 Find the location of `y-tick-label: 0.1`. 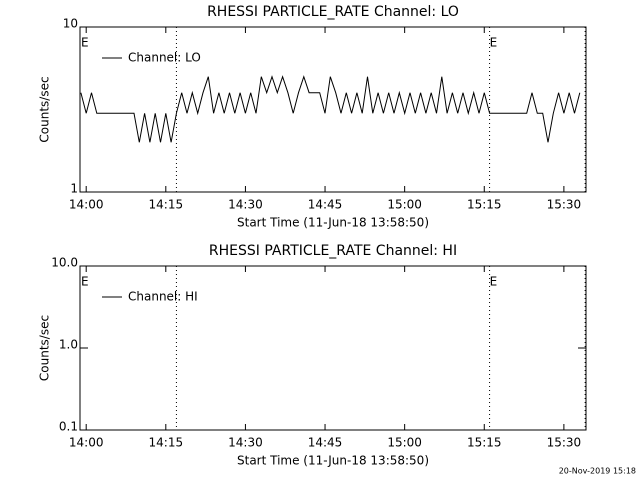

y-tick-label: 0.1 is located at coordinates (68, 427).